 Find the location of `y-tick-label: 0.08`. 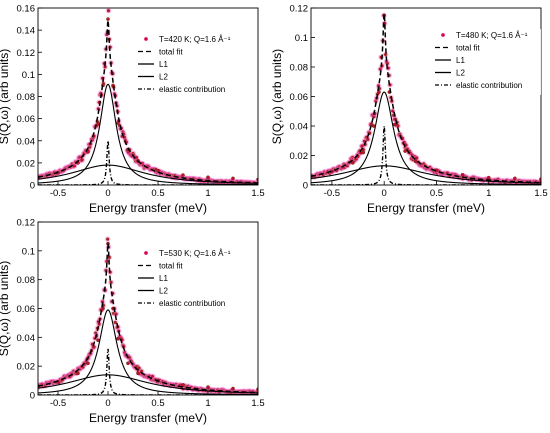

y-tick-label: 0.08 is located at coordinates (299, 68).